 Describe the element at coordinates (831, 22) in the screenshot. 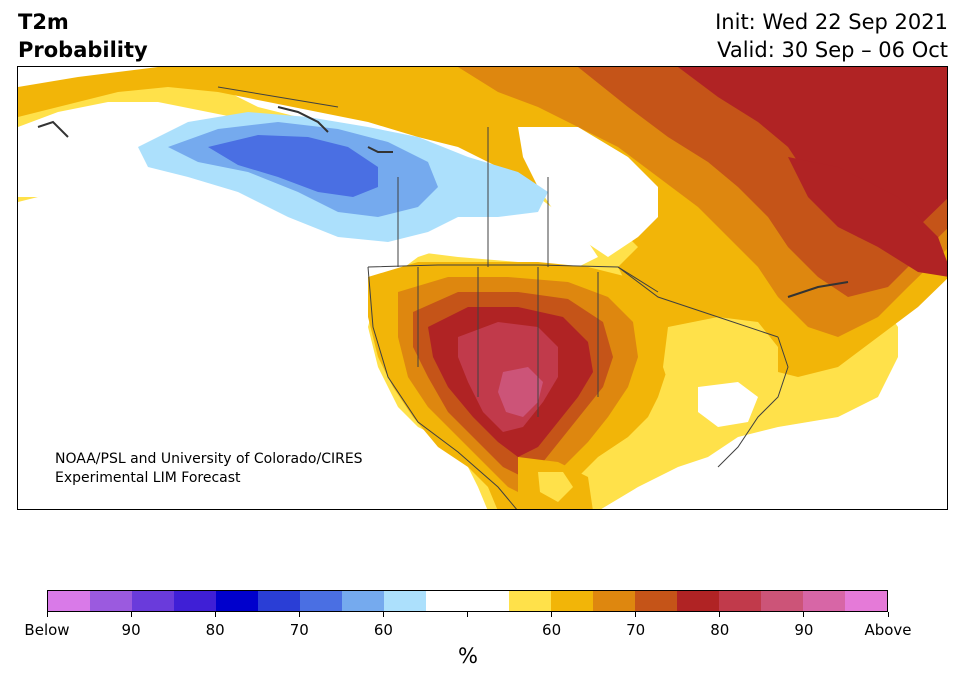

I see `init-date: Init: Wed 22 Sep 2021` at that location.